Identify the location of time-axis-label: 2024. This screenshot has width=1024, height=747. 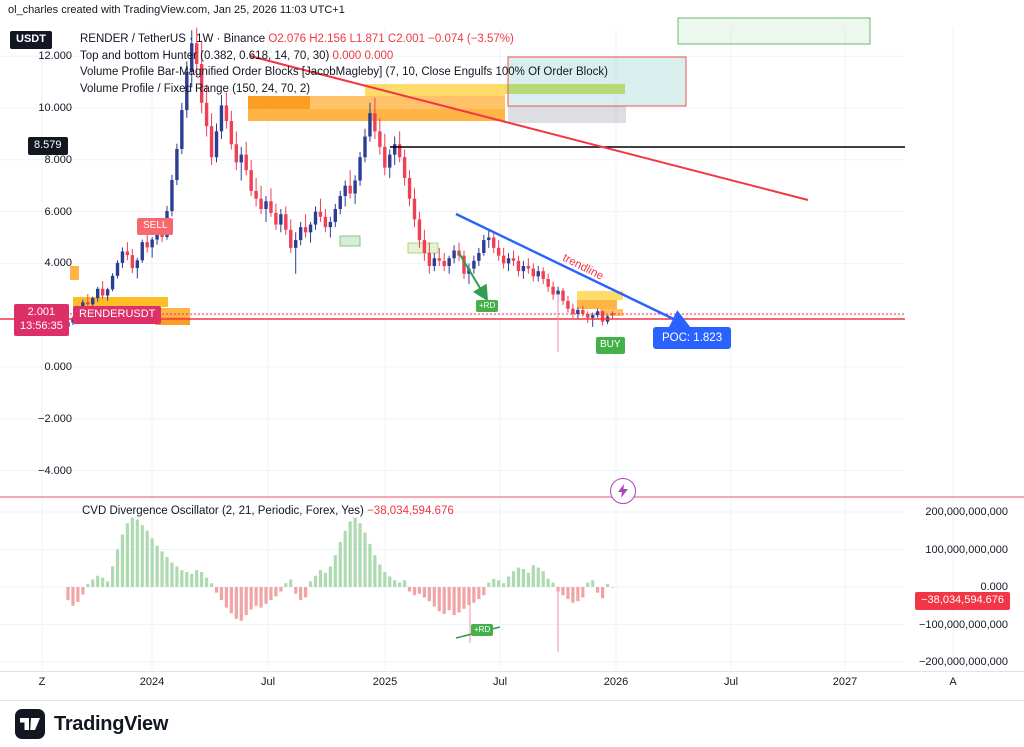
(152, 682).